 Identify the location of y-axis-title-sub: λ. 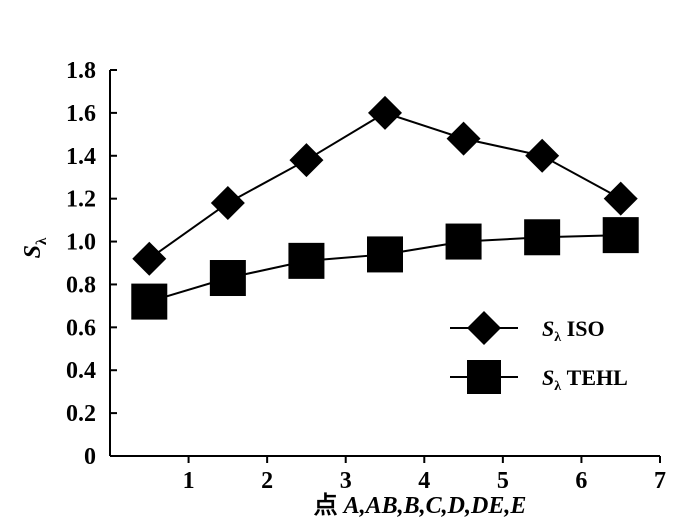
(42, 241).